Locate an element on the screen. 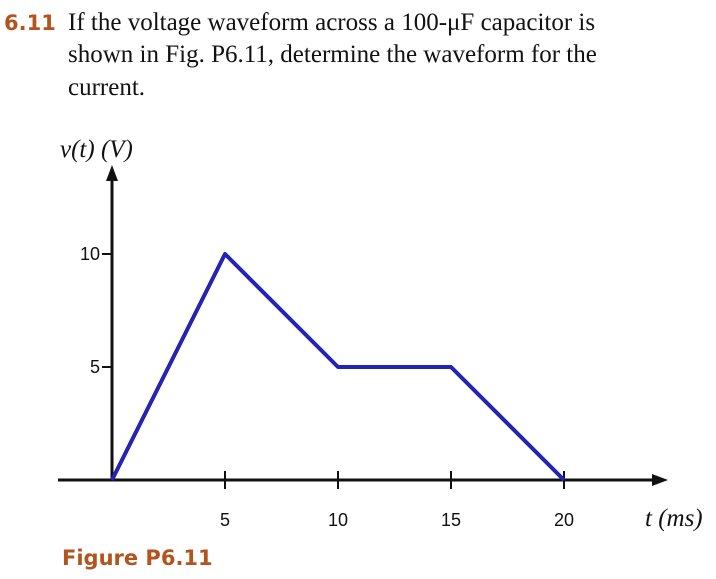 This screenshot has width=716, height=579. y-tick-label: 5 is located at coordinates (95, 367).